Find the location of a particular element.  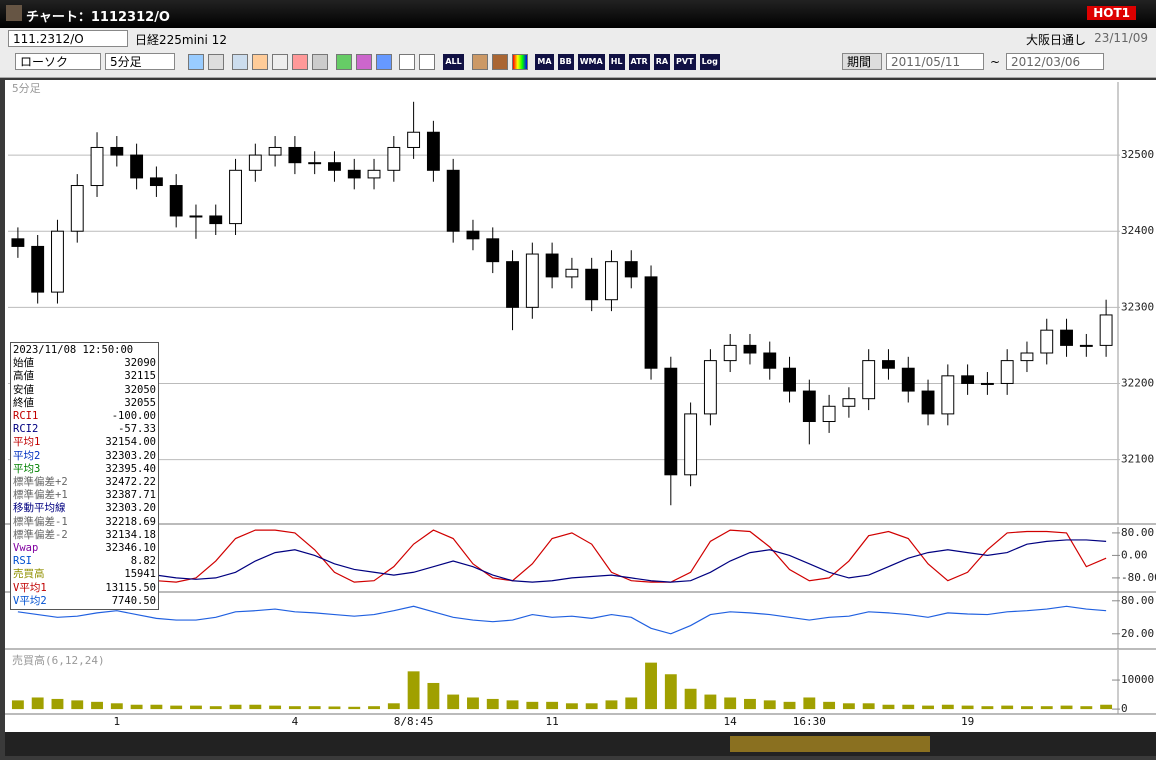

tool-button: PVT is located at coordinates (685, 62).